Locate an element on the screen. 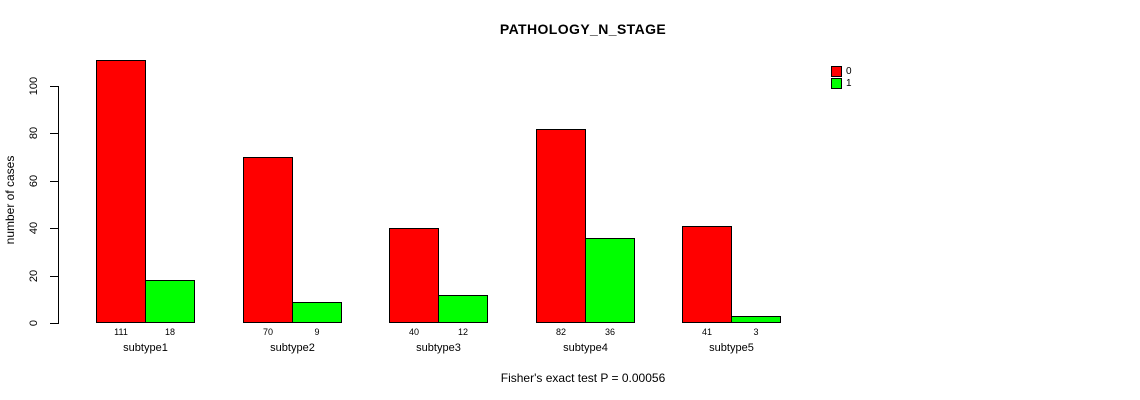  bar-count-label: 18 is located at coordinates (169, 332).